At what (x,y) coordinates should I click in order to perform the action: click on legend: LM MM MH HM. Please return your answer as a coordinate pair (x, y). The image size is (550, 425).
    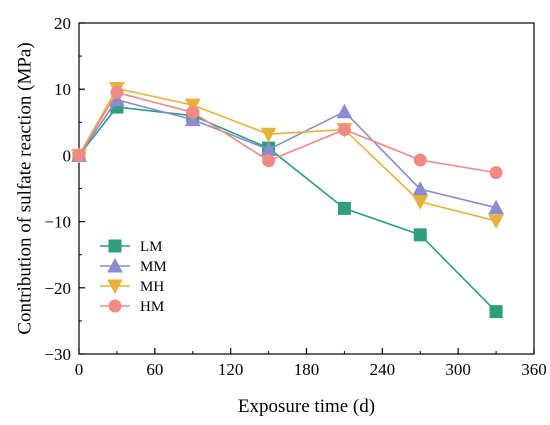
    Looking at the image, I should click on (133, 277).